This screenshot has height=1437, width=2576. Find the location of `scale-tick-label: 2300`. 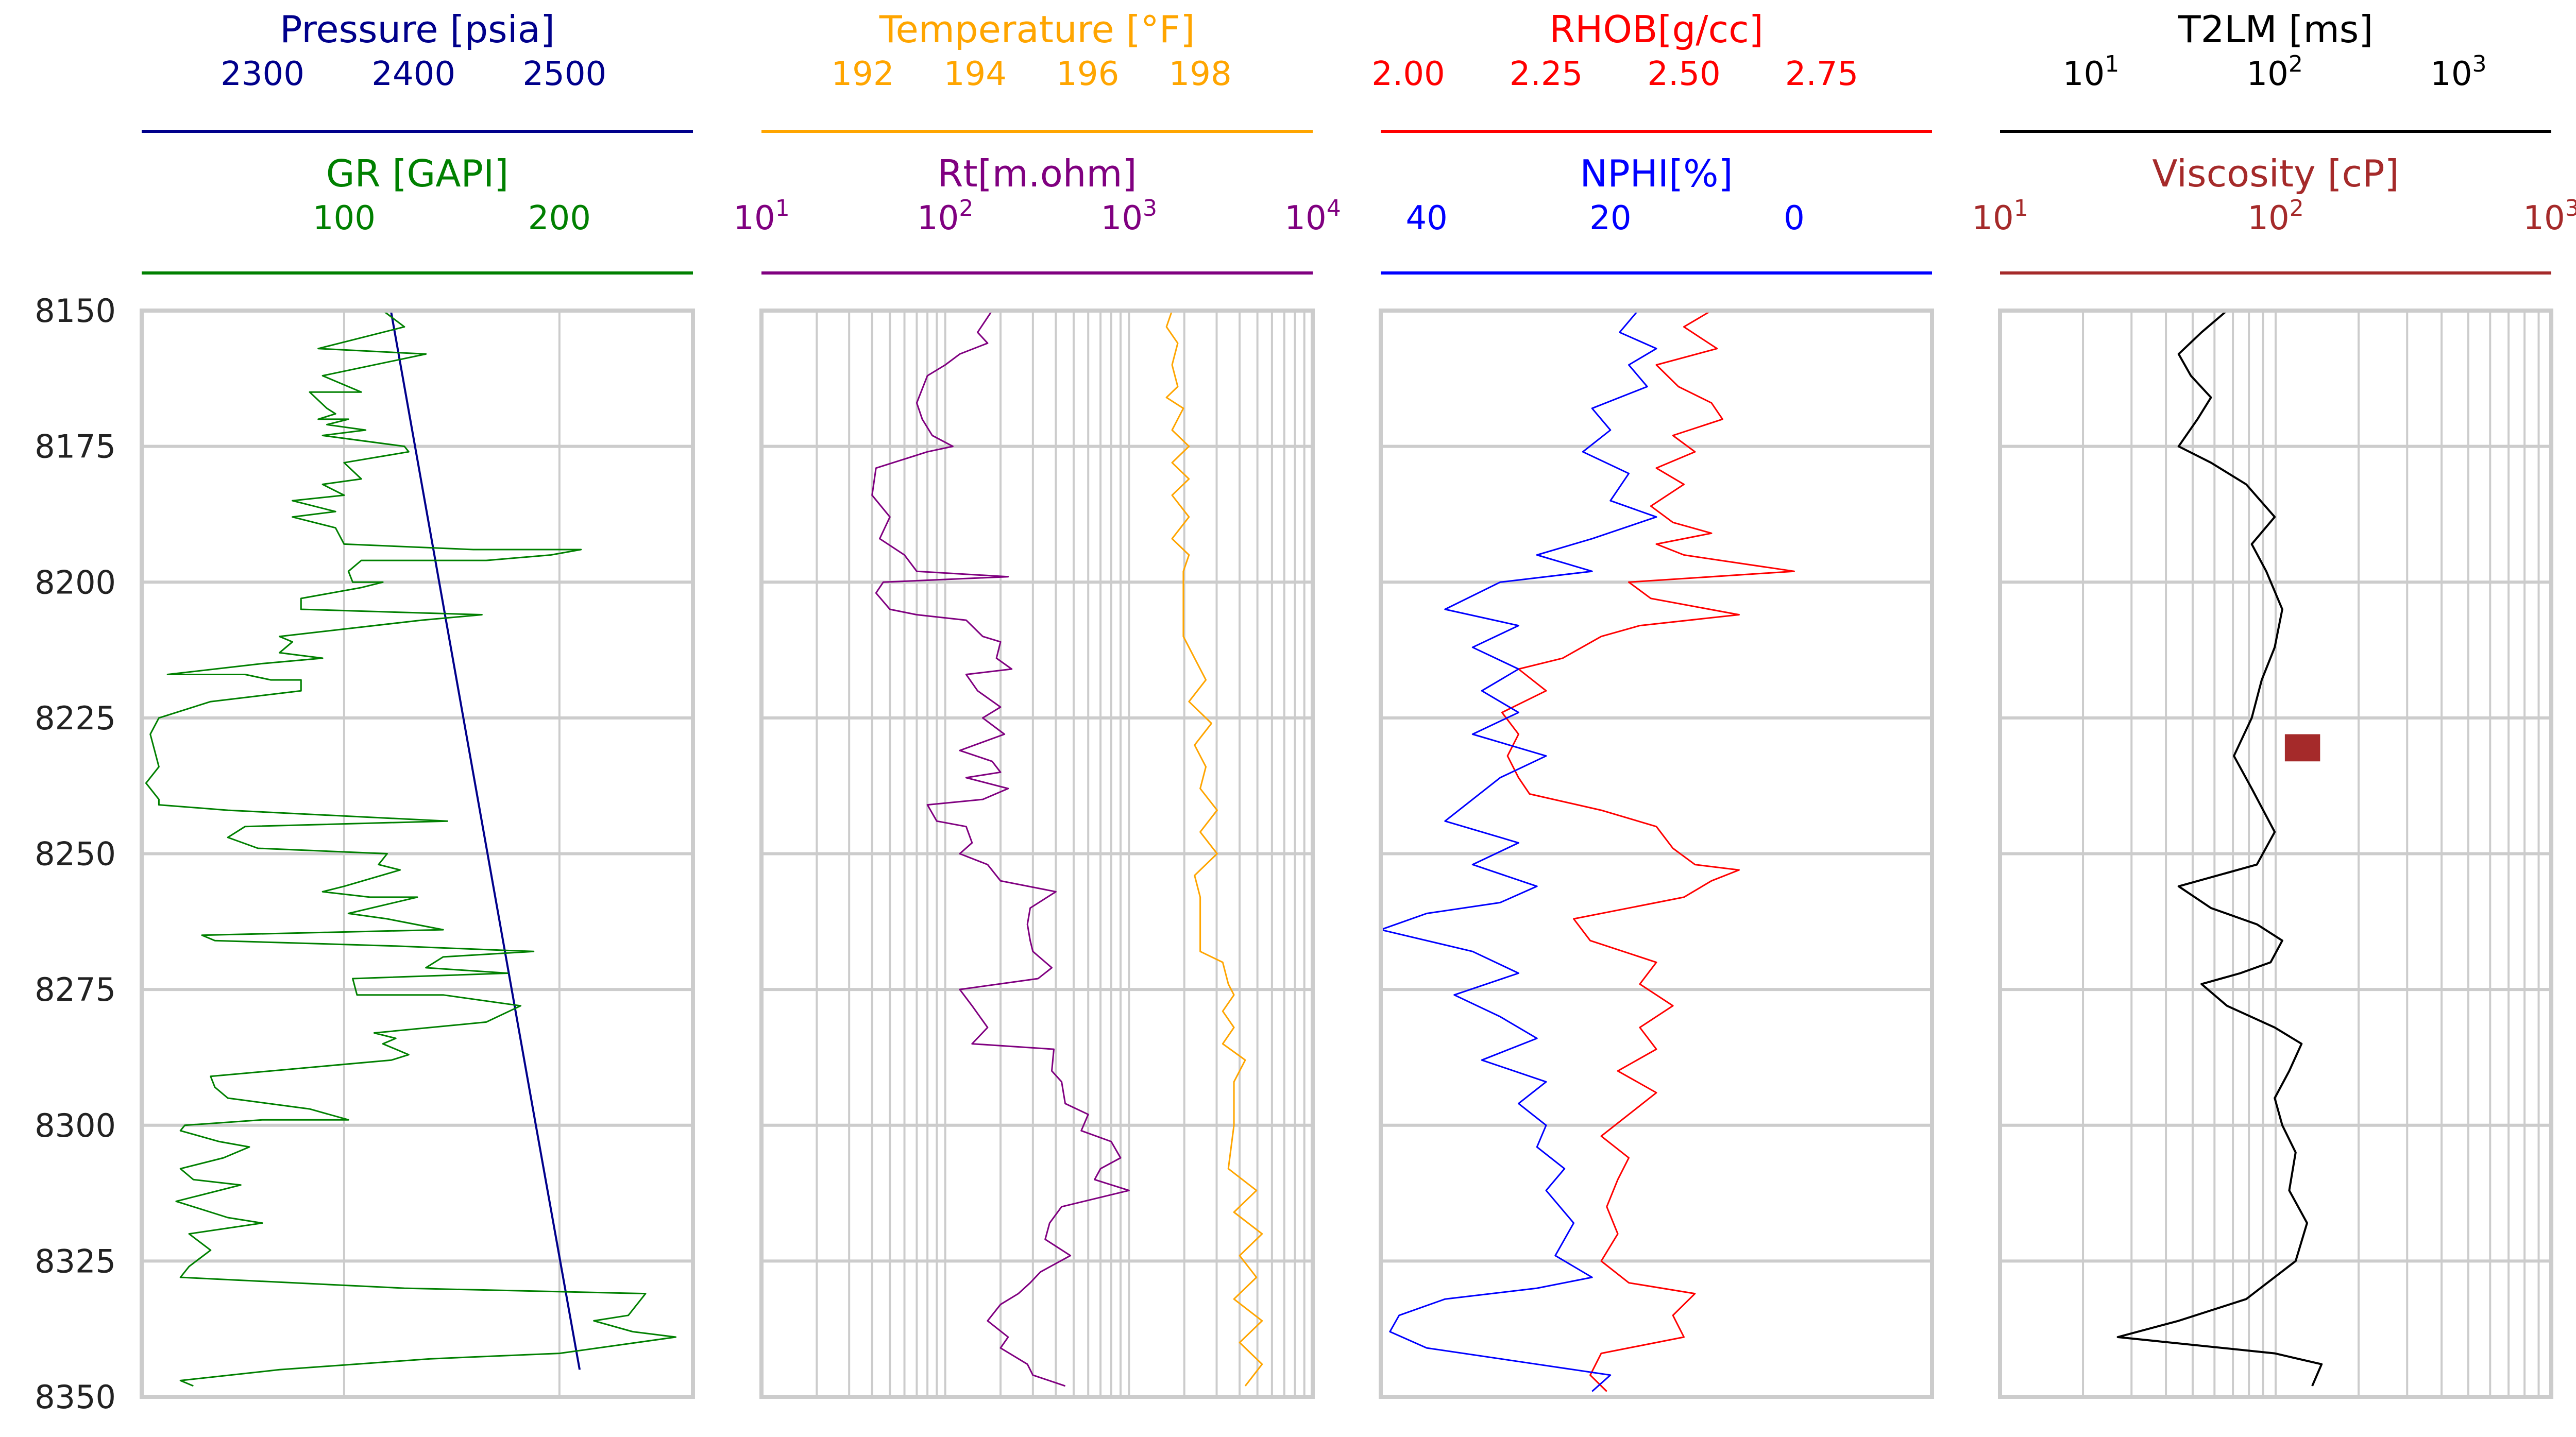

scale-tick-label: 2300 is located at coordinates (262, 74).